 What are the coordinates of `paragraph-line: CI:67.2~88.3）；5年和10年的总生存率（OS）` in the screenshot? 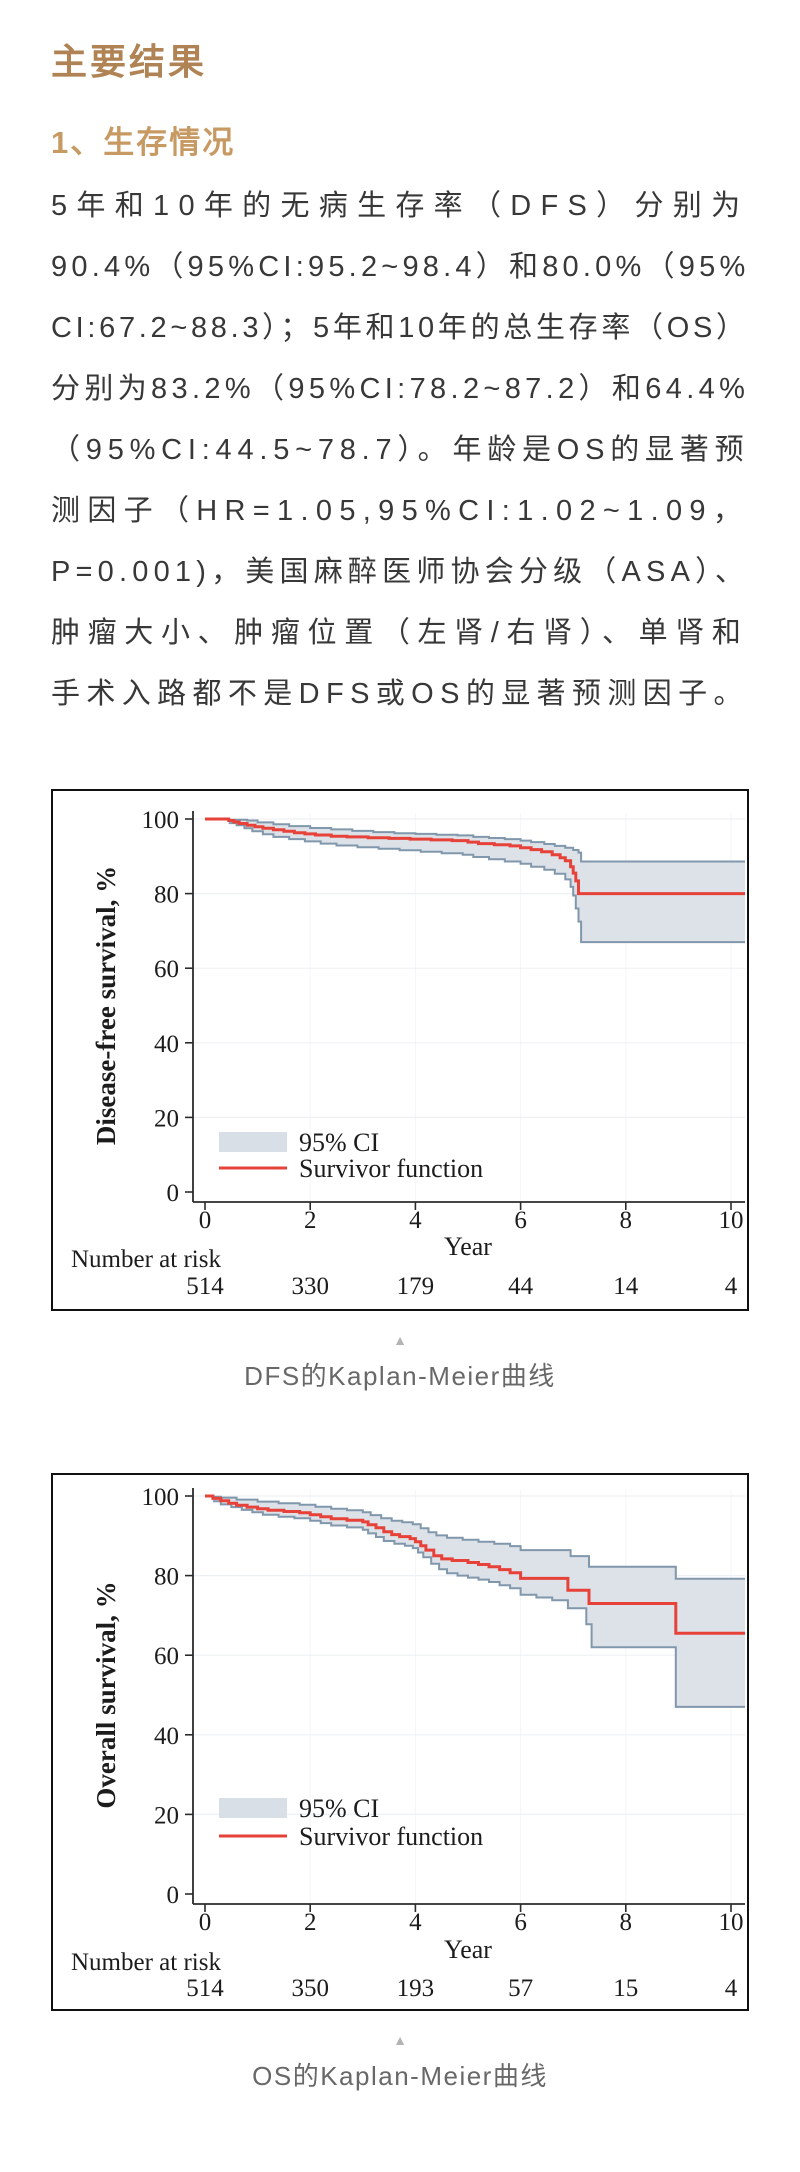 It's located at (400, 328).